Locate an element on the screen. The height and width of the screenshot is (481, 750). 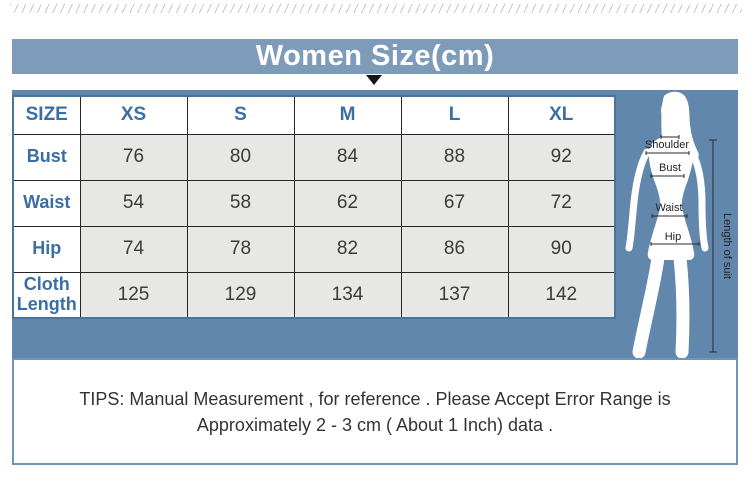
table-cell: 54 is located at coordinates (133, 203).